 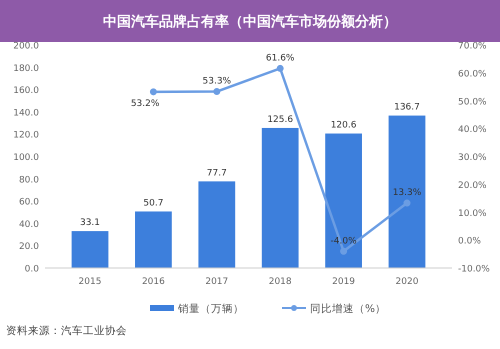 I want to click on data-label: 53.2%, so click(x=145, y=103).